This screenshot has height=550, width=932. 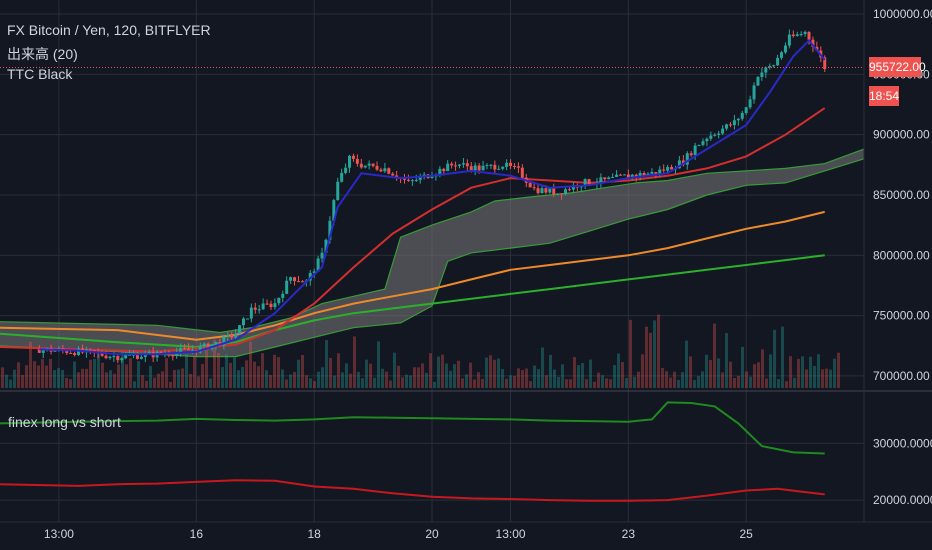 What do you see at coordinates (42, 54) in the screenshot?
I see `legend-volume: 出来高 (20)` at bounding box center [42, 54].